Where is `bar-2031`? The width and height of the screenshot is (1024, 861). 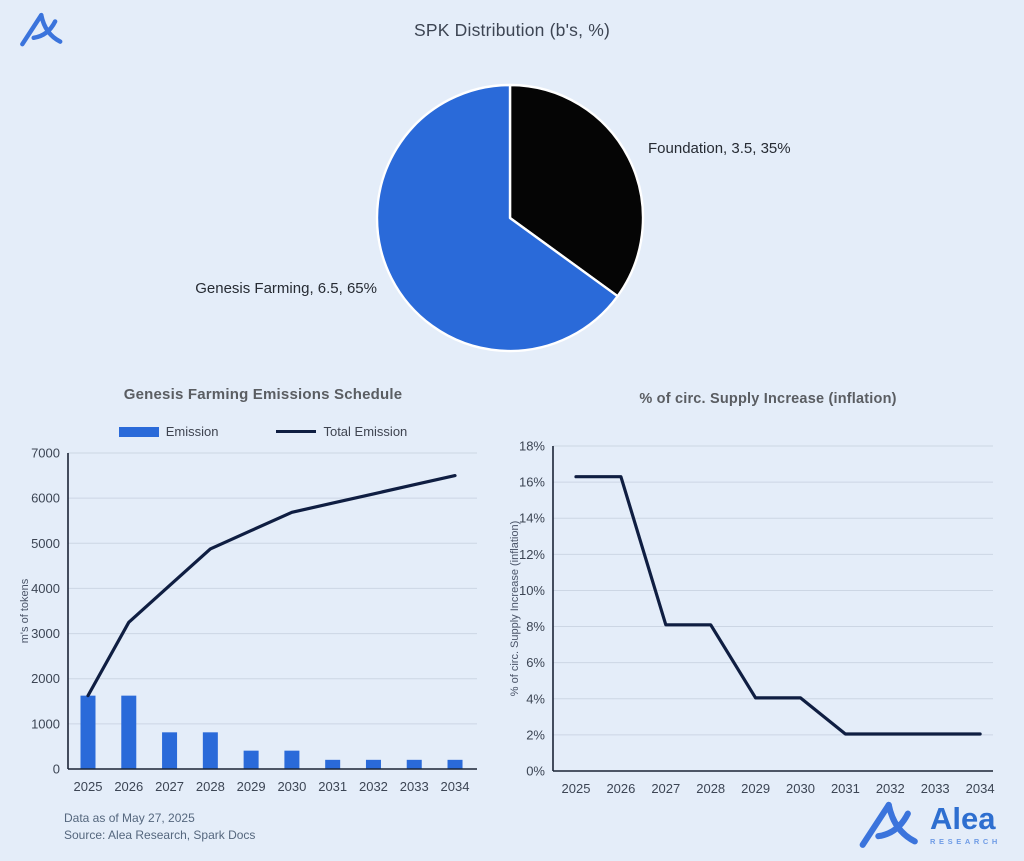
bar-2031 is located at coordinates (333, 764).